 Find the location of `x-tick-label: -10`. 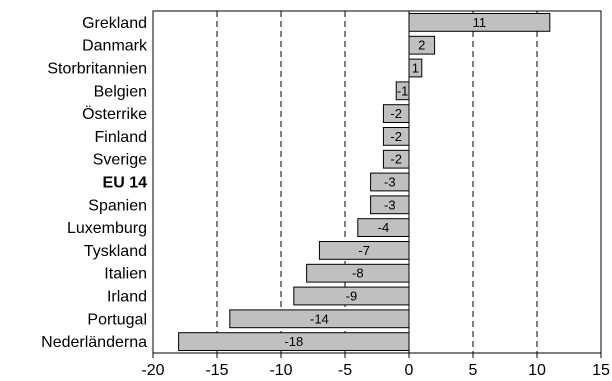

x-tick-label: -10 is located at coordinates (280, 370).